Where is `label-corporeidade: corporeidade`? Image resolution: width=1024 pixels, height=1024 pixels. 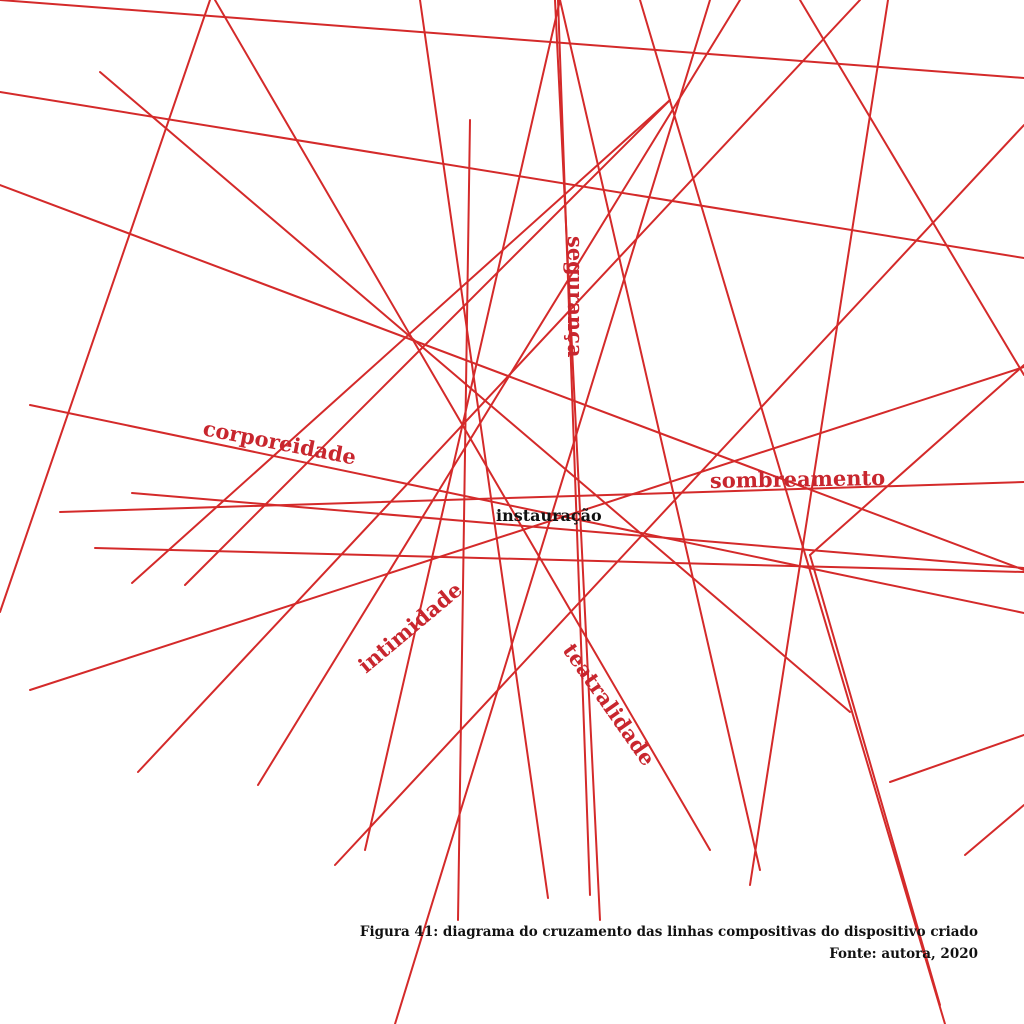
label-corporeidade: corporeidade is located at coordinates (279, 442).